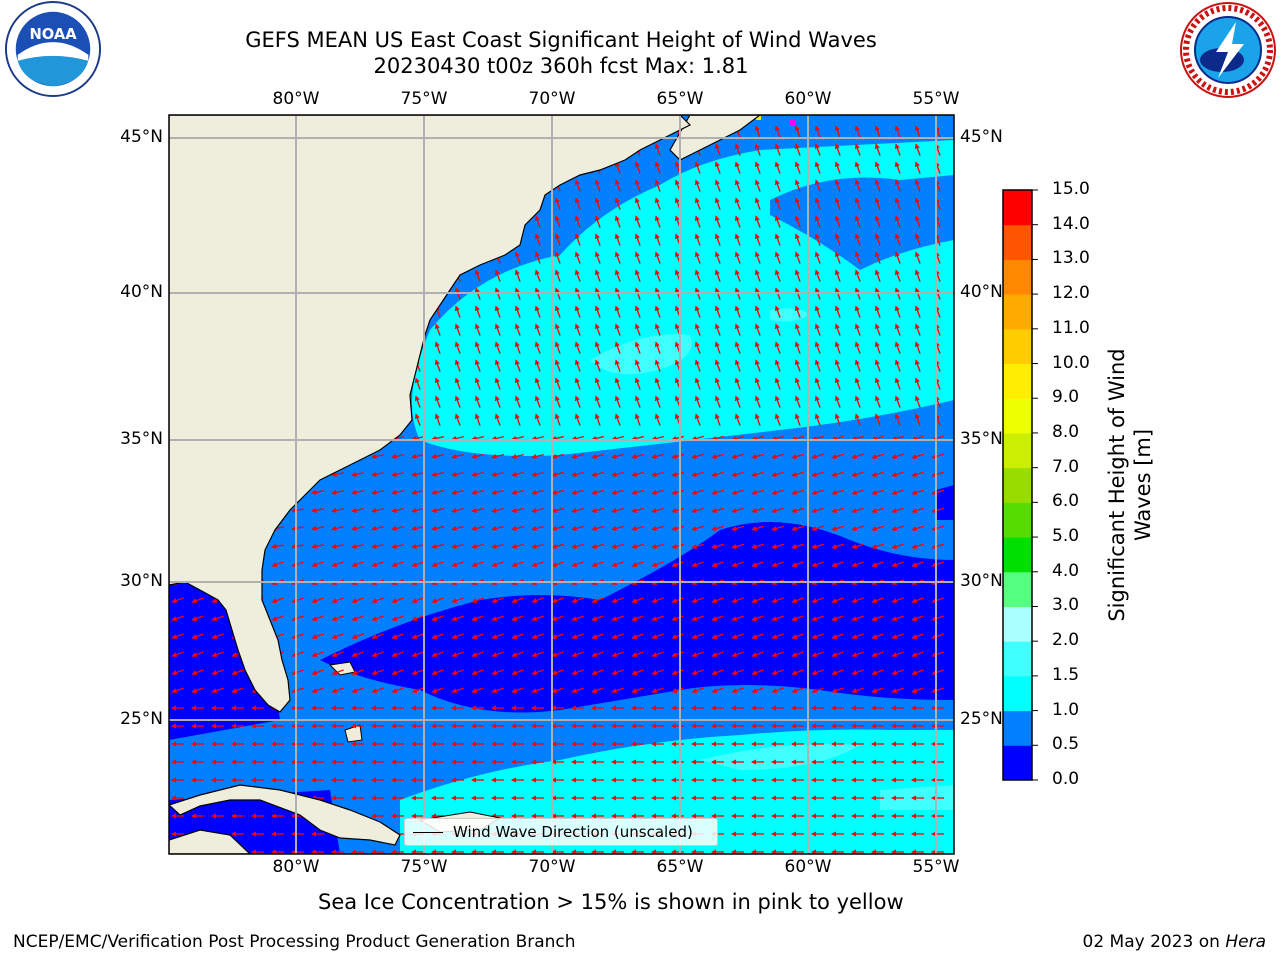 This screenshot has height=960, width=1280. What do you see at coordinates (141, 581) in the screenshot?
I see `lat-label-left: 30°N` at bounding box center [141, 581].